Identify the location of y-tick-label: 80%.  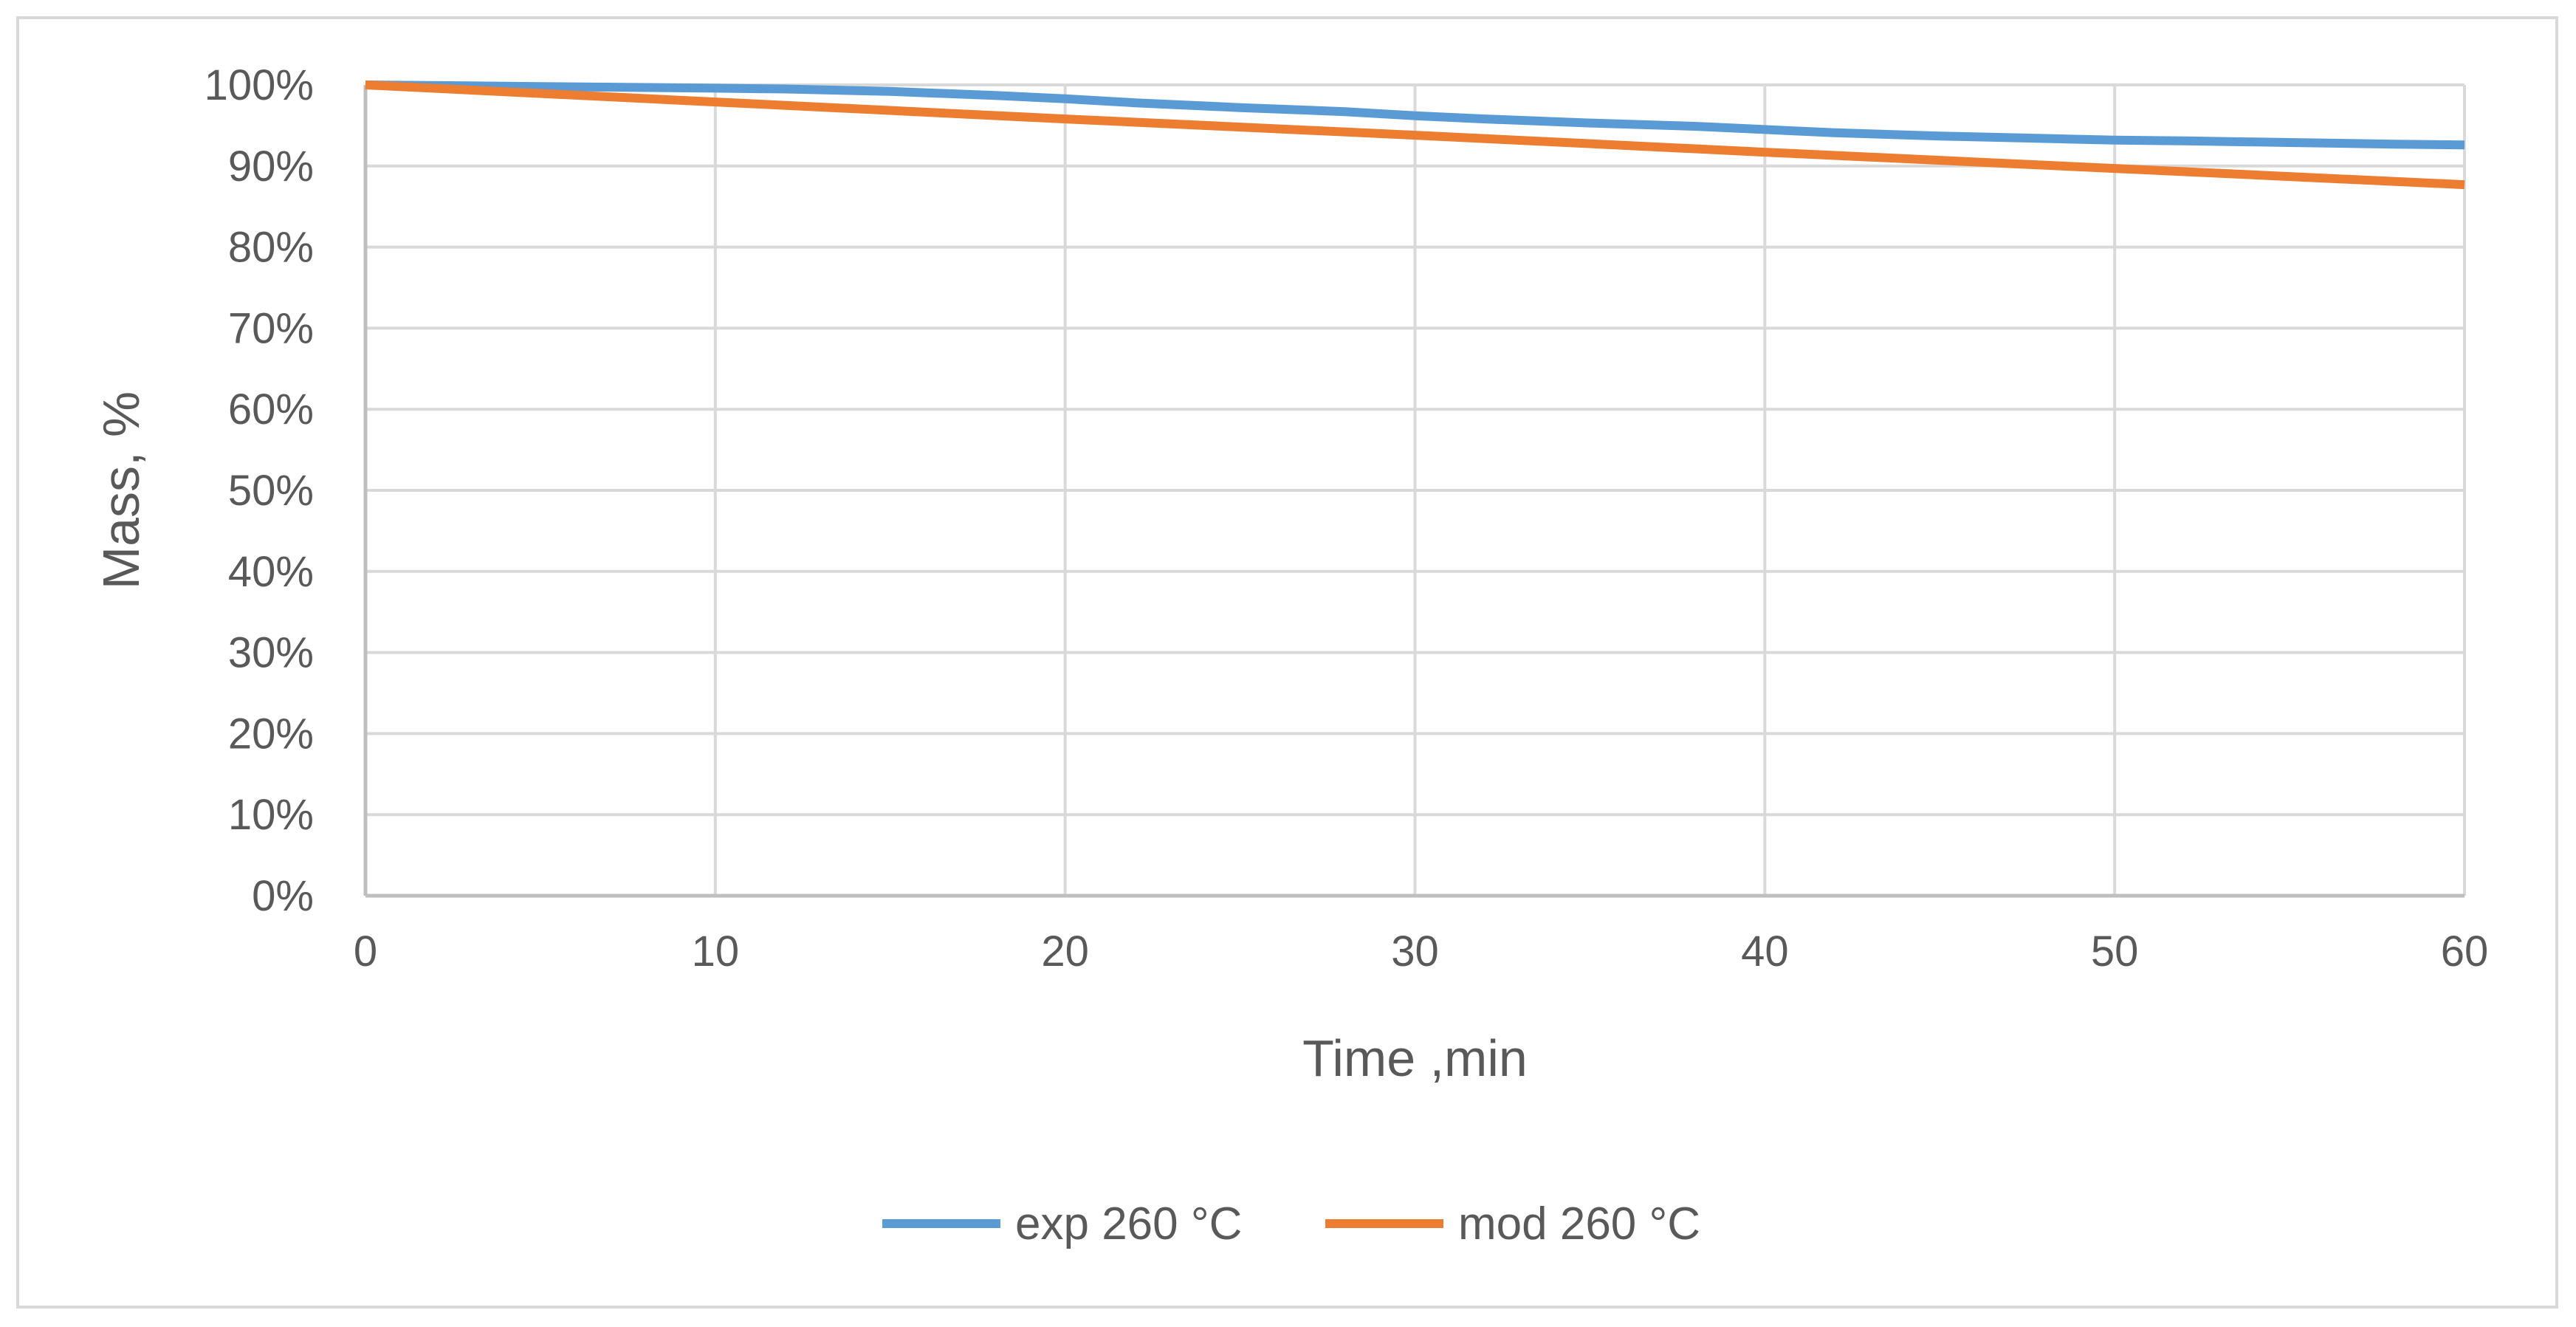
(271, 248).